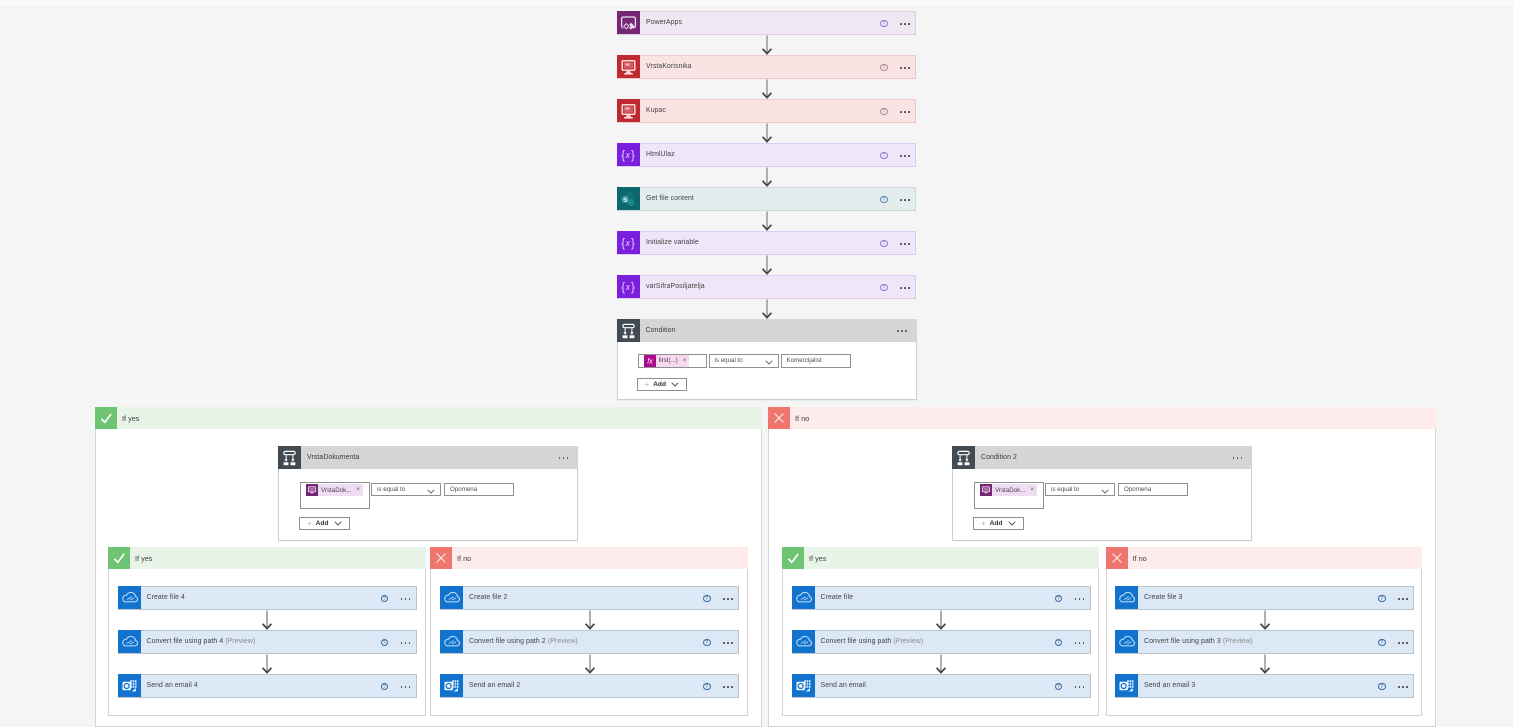 This screenshot has width=1513, height=727. I want to click on svg-text: s, so click(625, 199).